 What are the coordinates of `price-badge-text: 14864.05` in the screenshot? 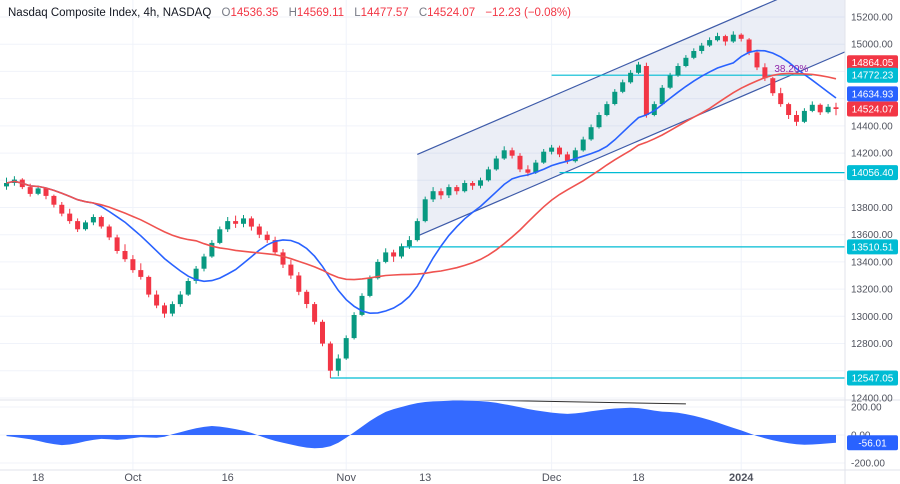 It's located at (873, 63).